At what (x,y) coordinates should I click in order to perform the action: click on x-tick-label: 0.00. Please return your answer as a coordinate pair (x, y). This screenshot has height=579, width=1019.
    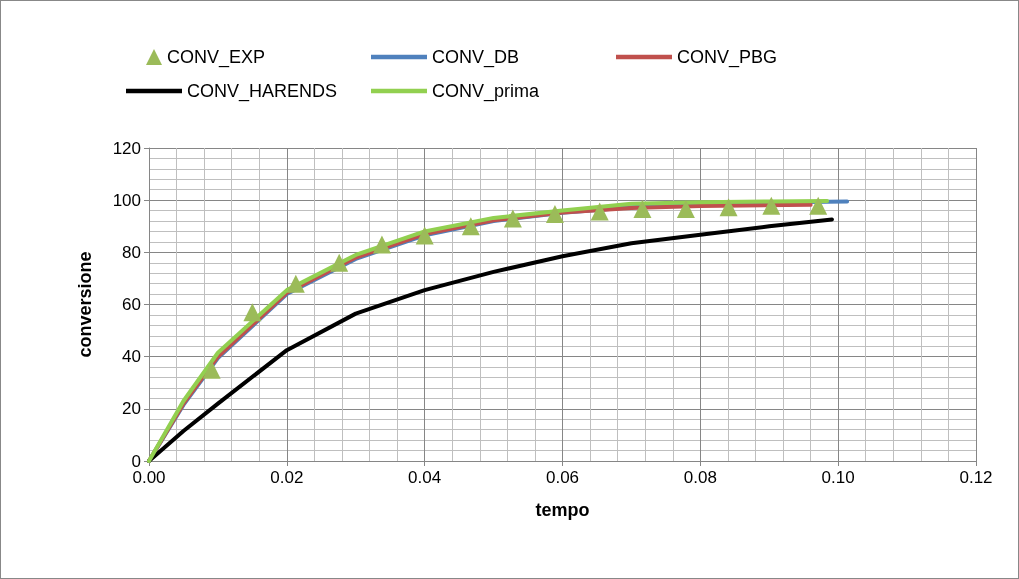
    Looking at the image, I should click on (149, 477).